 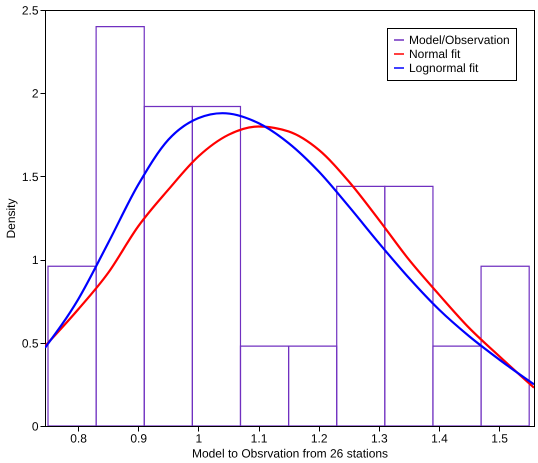 What do you see at coordinates (435, 54) in the screenshot?
I see `legend-label: Normal fit` at bounding box center [435, 54].